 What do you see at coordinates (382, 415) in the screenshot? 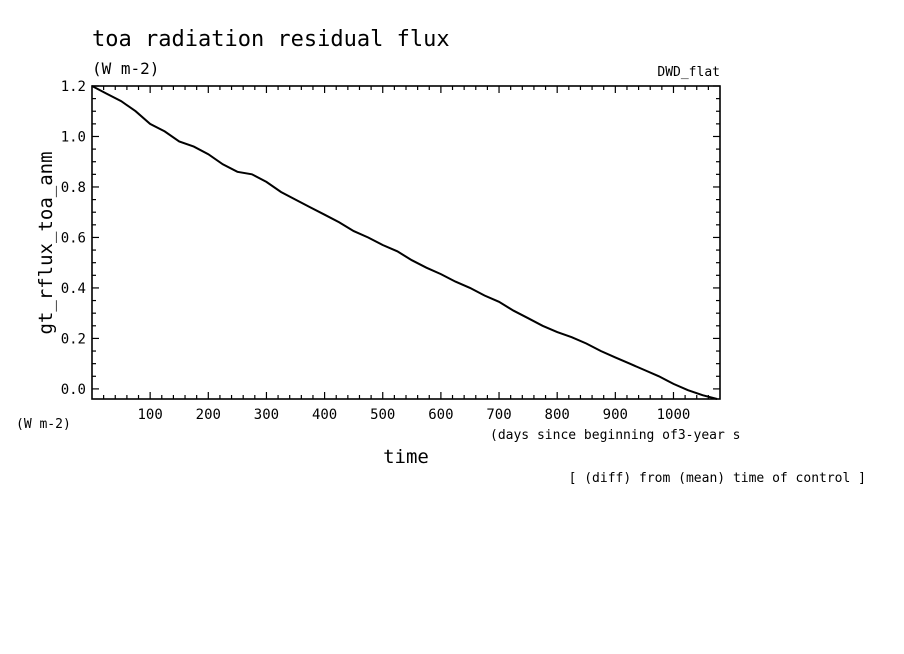
I see `x-tick-label: 500` at bounding box center [382, 415].